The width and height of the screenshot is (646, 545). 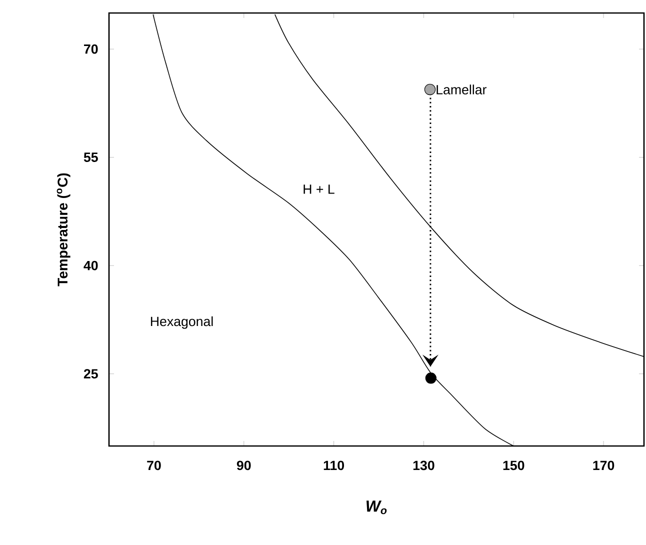 I want to click on x-tick-label: 130, so click(x=423, y=465).